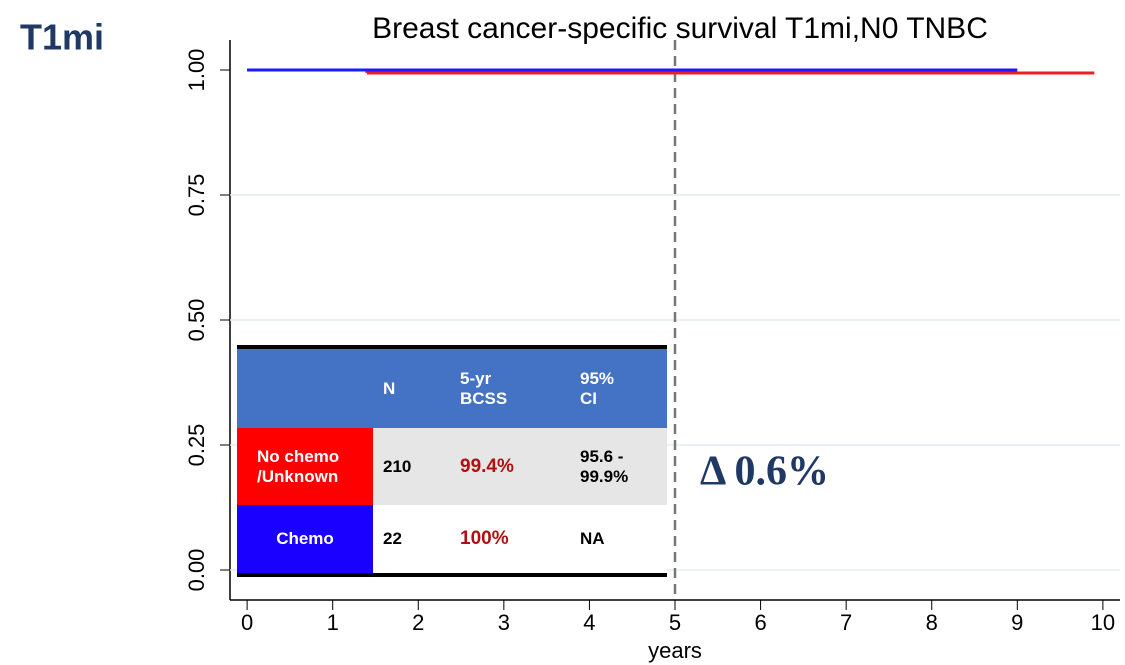  I want to click on ci-cell-line: 99.9%, so click(604, 476).